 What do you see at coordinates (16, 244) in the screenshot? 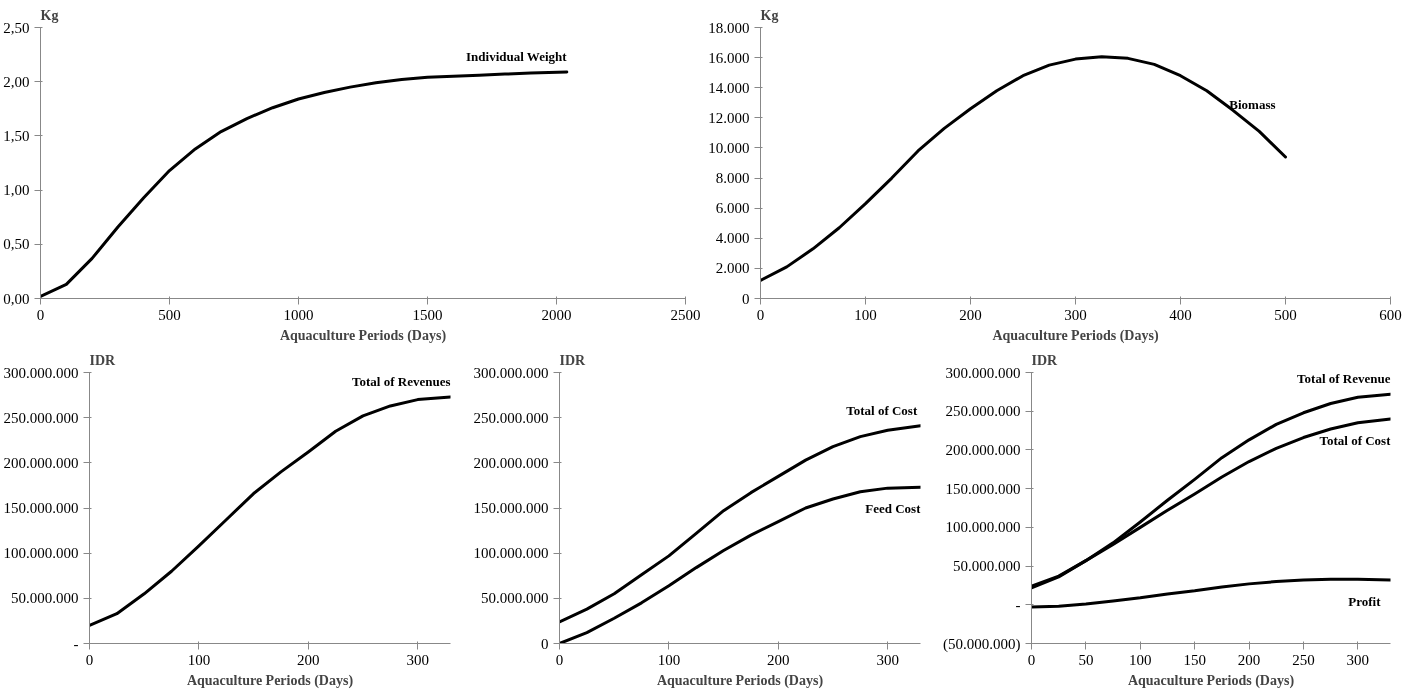
I see `y-tick-label: 0,50` at bounding box center [16, 244].